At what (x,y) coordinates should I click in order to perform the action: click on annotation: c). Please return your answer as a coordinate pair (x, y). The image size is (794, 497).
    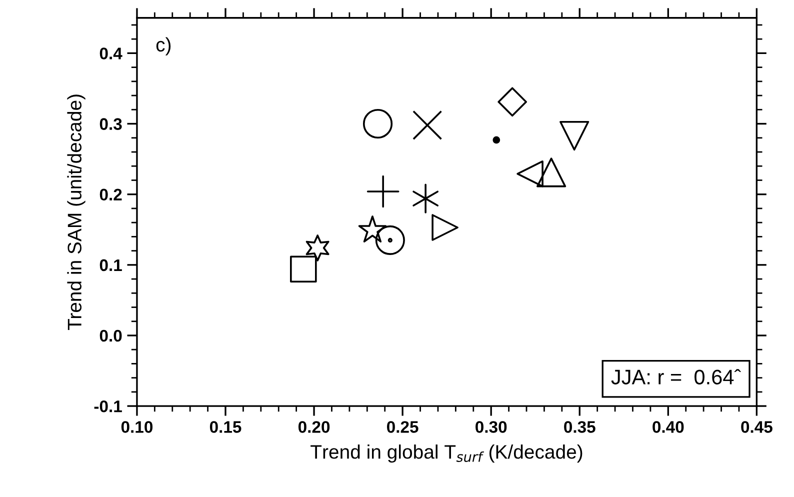
    Looking at the image, I should click on (163, 46).